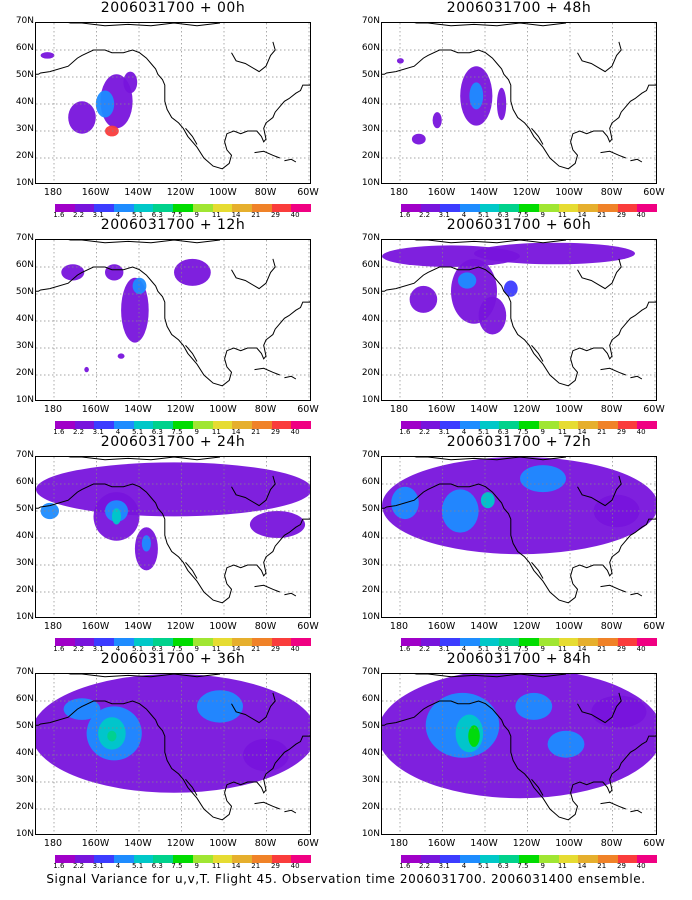 The width and height of the screenshot is (692, 900). What do you see at coordinates (641, 215) in the screenshot?
I see `colorbar-tick-label: 40` at bounding box center [641, 215].